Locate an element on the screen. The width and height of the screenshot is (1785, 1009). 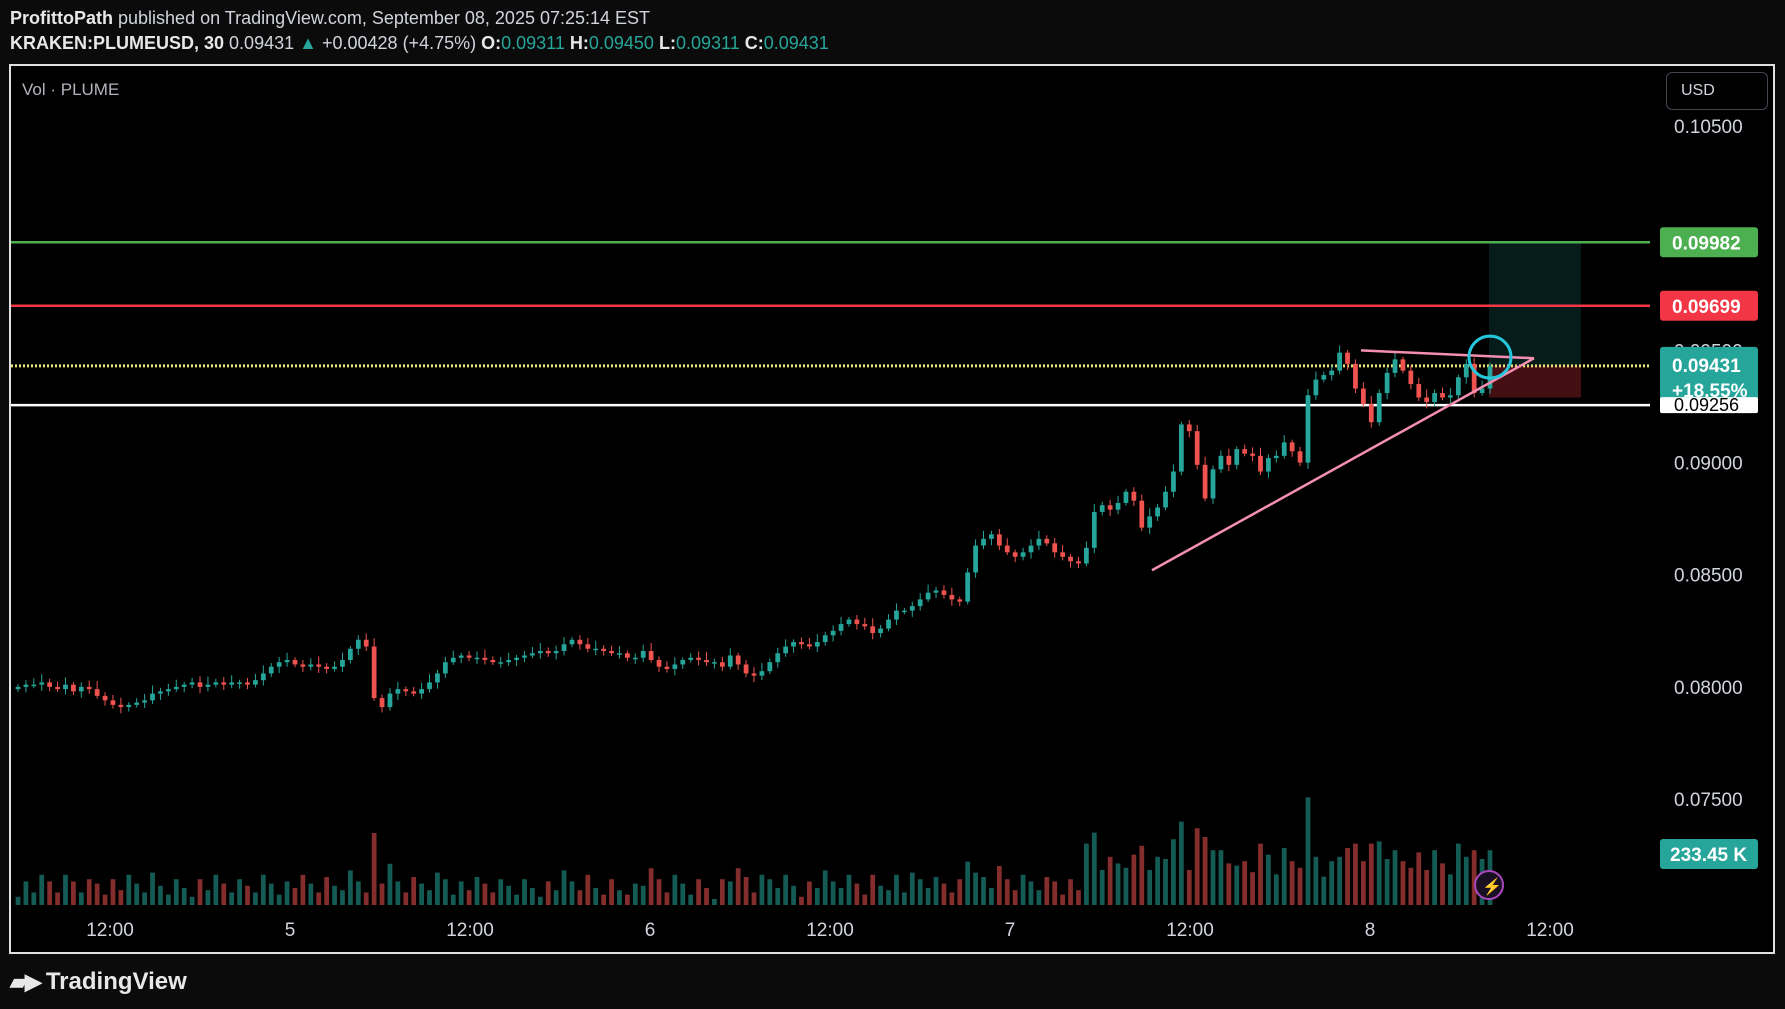
volume-indicator-title: Vol · PLUME is located at coordinates (71, 89).